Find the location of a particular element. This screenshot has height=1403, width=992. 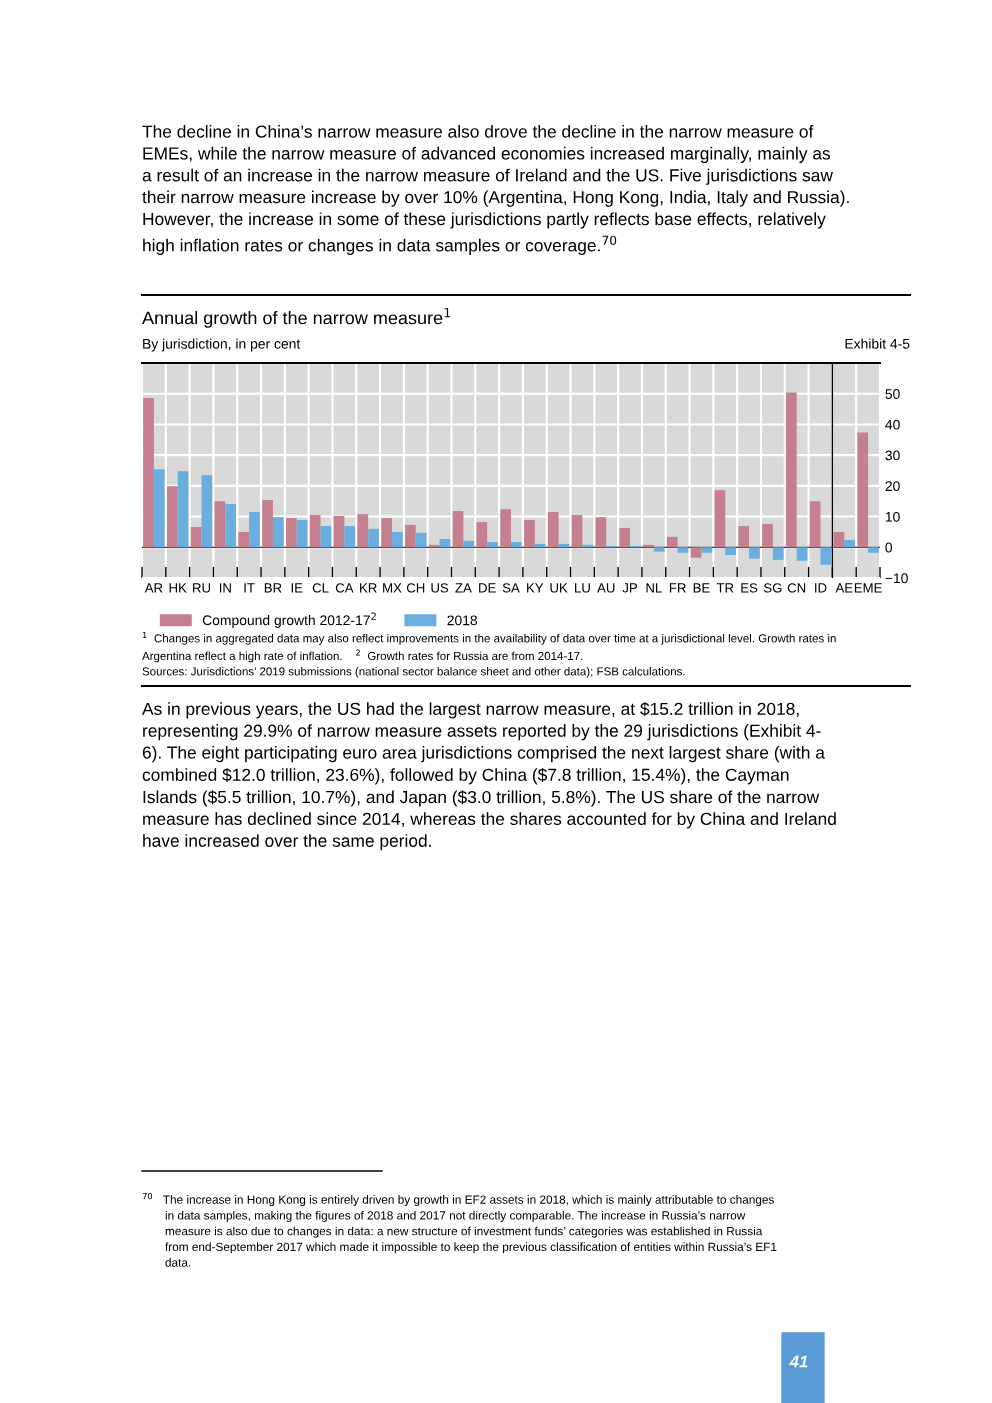

x-tick-label: IE is located at coordinates (297, 588).